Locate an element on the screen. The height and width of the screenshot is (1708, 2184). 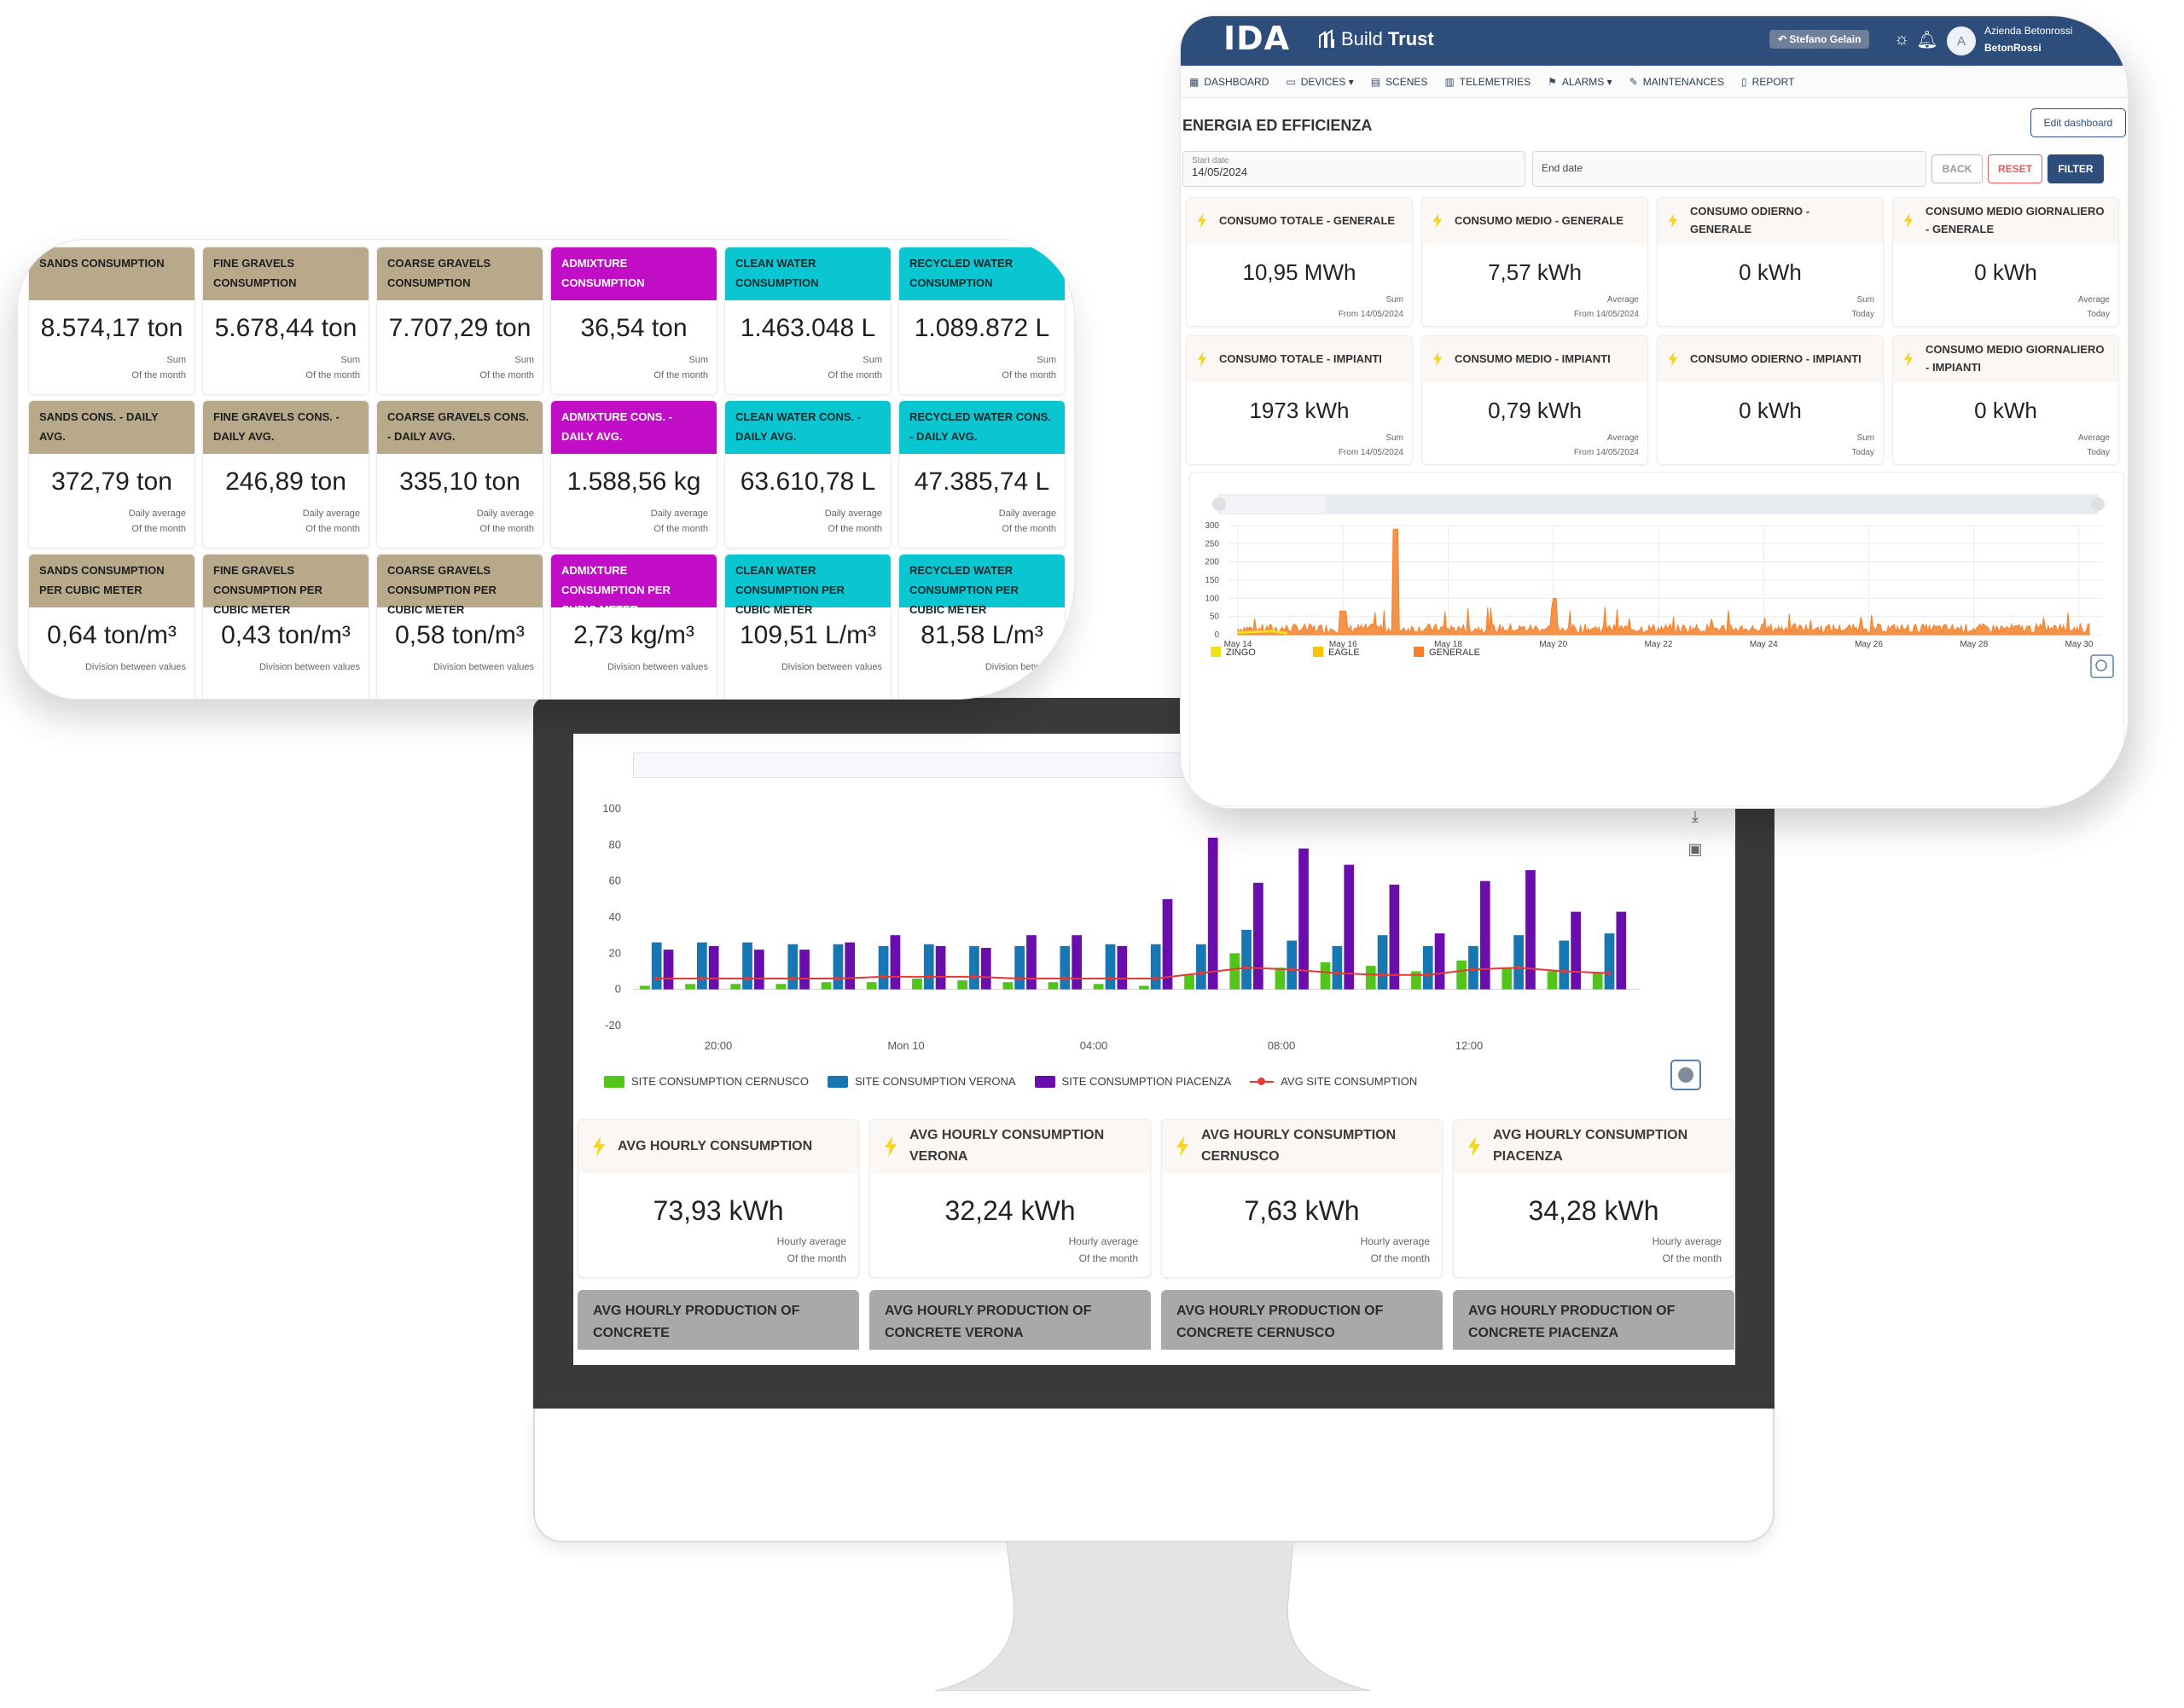
impersonation-badge: ↶ Stefano Gelain is located at coordinates (1819, 39).